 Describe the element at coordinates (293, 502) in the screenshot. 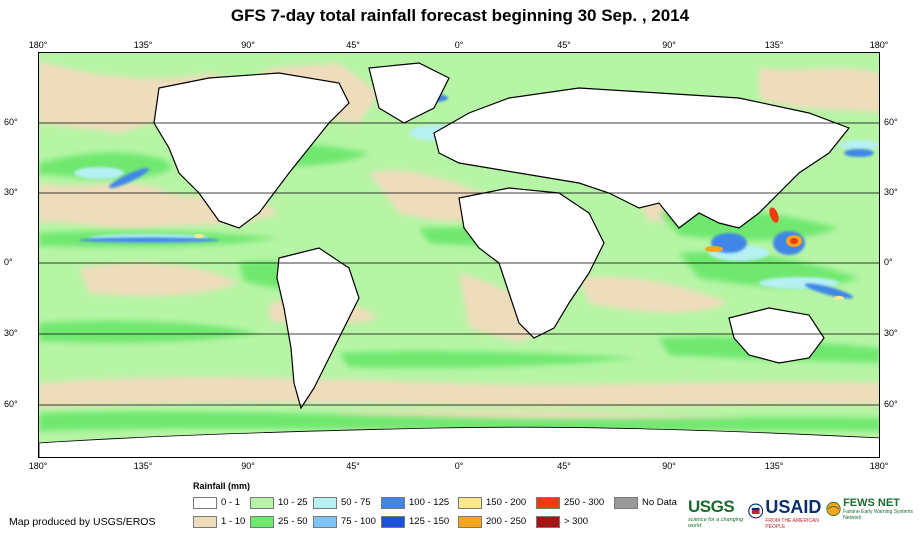

I see `legend-label: 10 - 25` at that location.